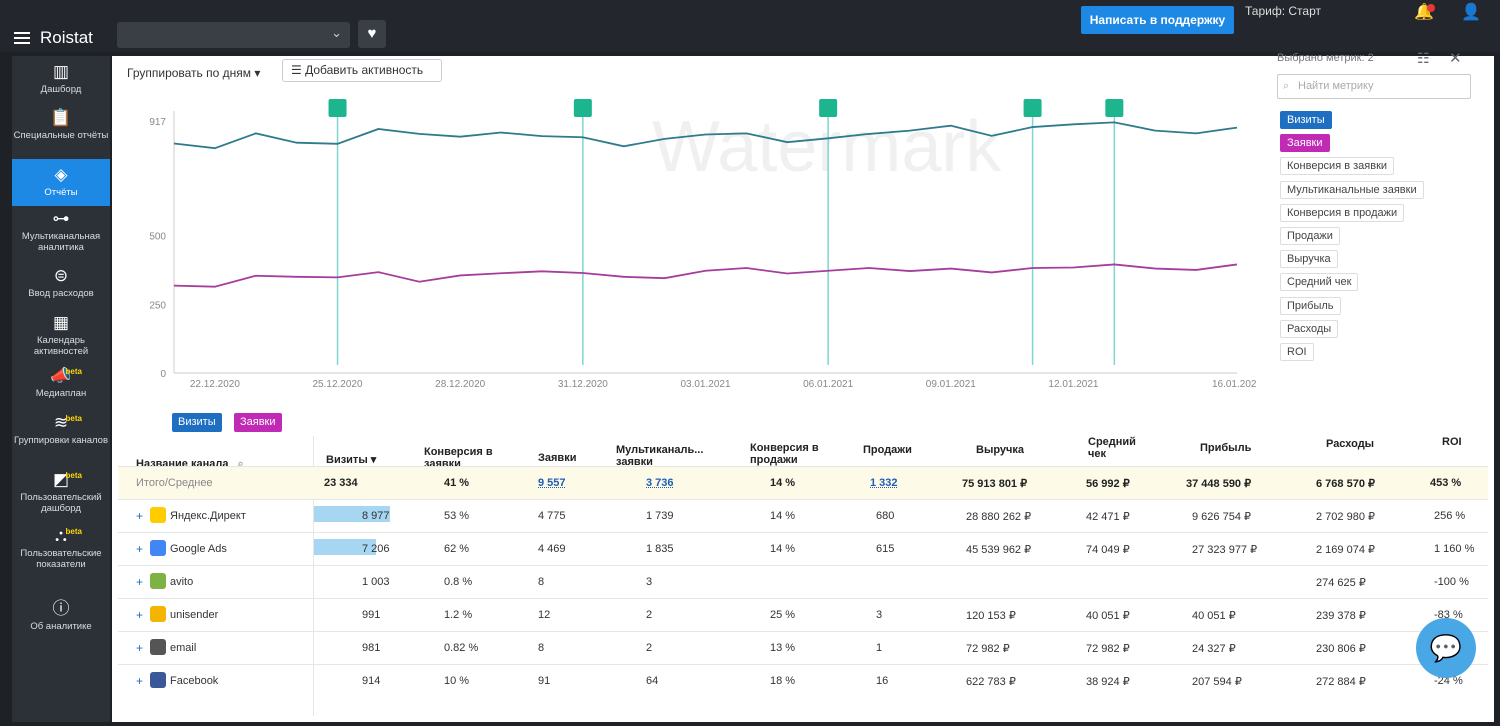  What do you see at coordinates (884, 483) in the screenshot?
I see `total-sales: 1 332` at bounding box center [884, 483].